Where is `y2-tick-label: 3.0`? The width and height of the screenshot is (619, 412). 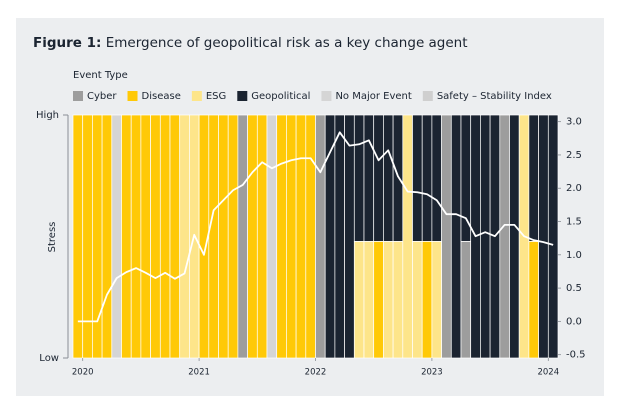 y2-tick-label: 3.0 is located at coordinates (574, 122).